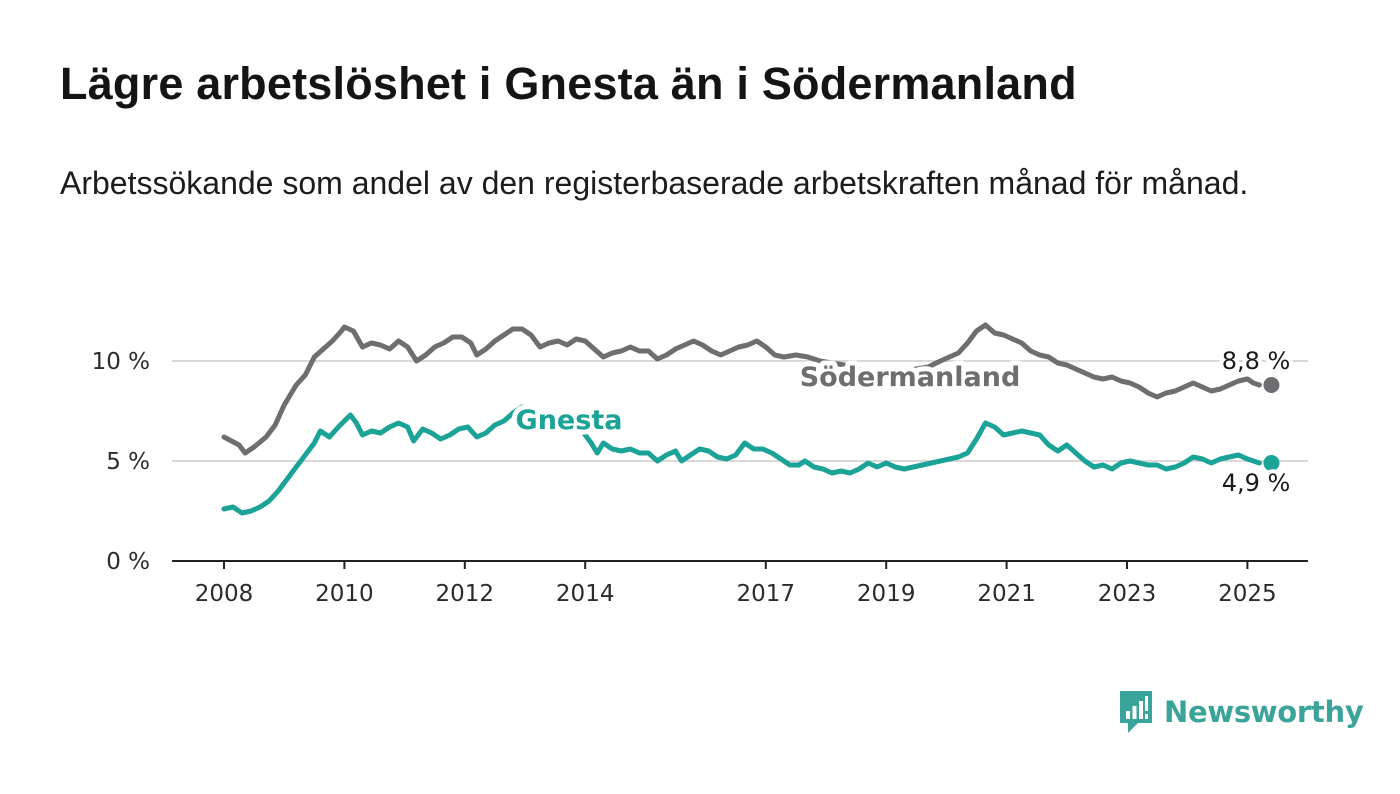  What do you see at coordinates (1264, 712) in the screenshot?
I see `brand-name: Newsworthy` at bounding box center [1264, 712].